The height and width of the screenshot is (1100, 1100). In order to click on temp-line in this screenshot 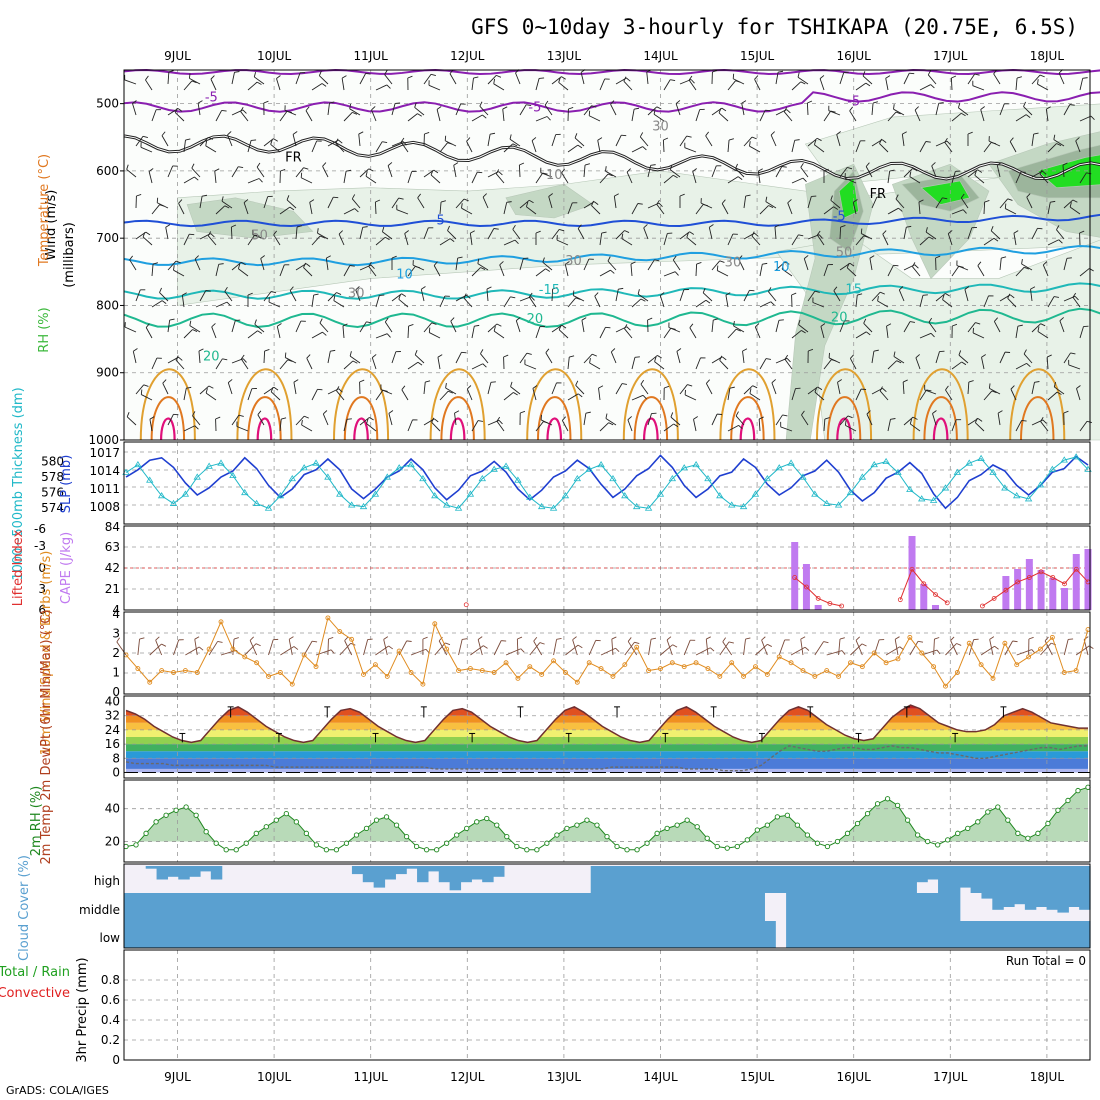, I will do `click(606, 724)`.